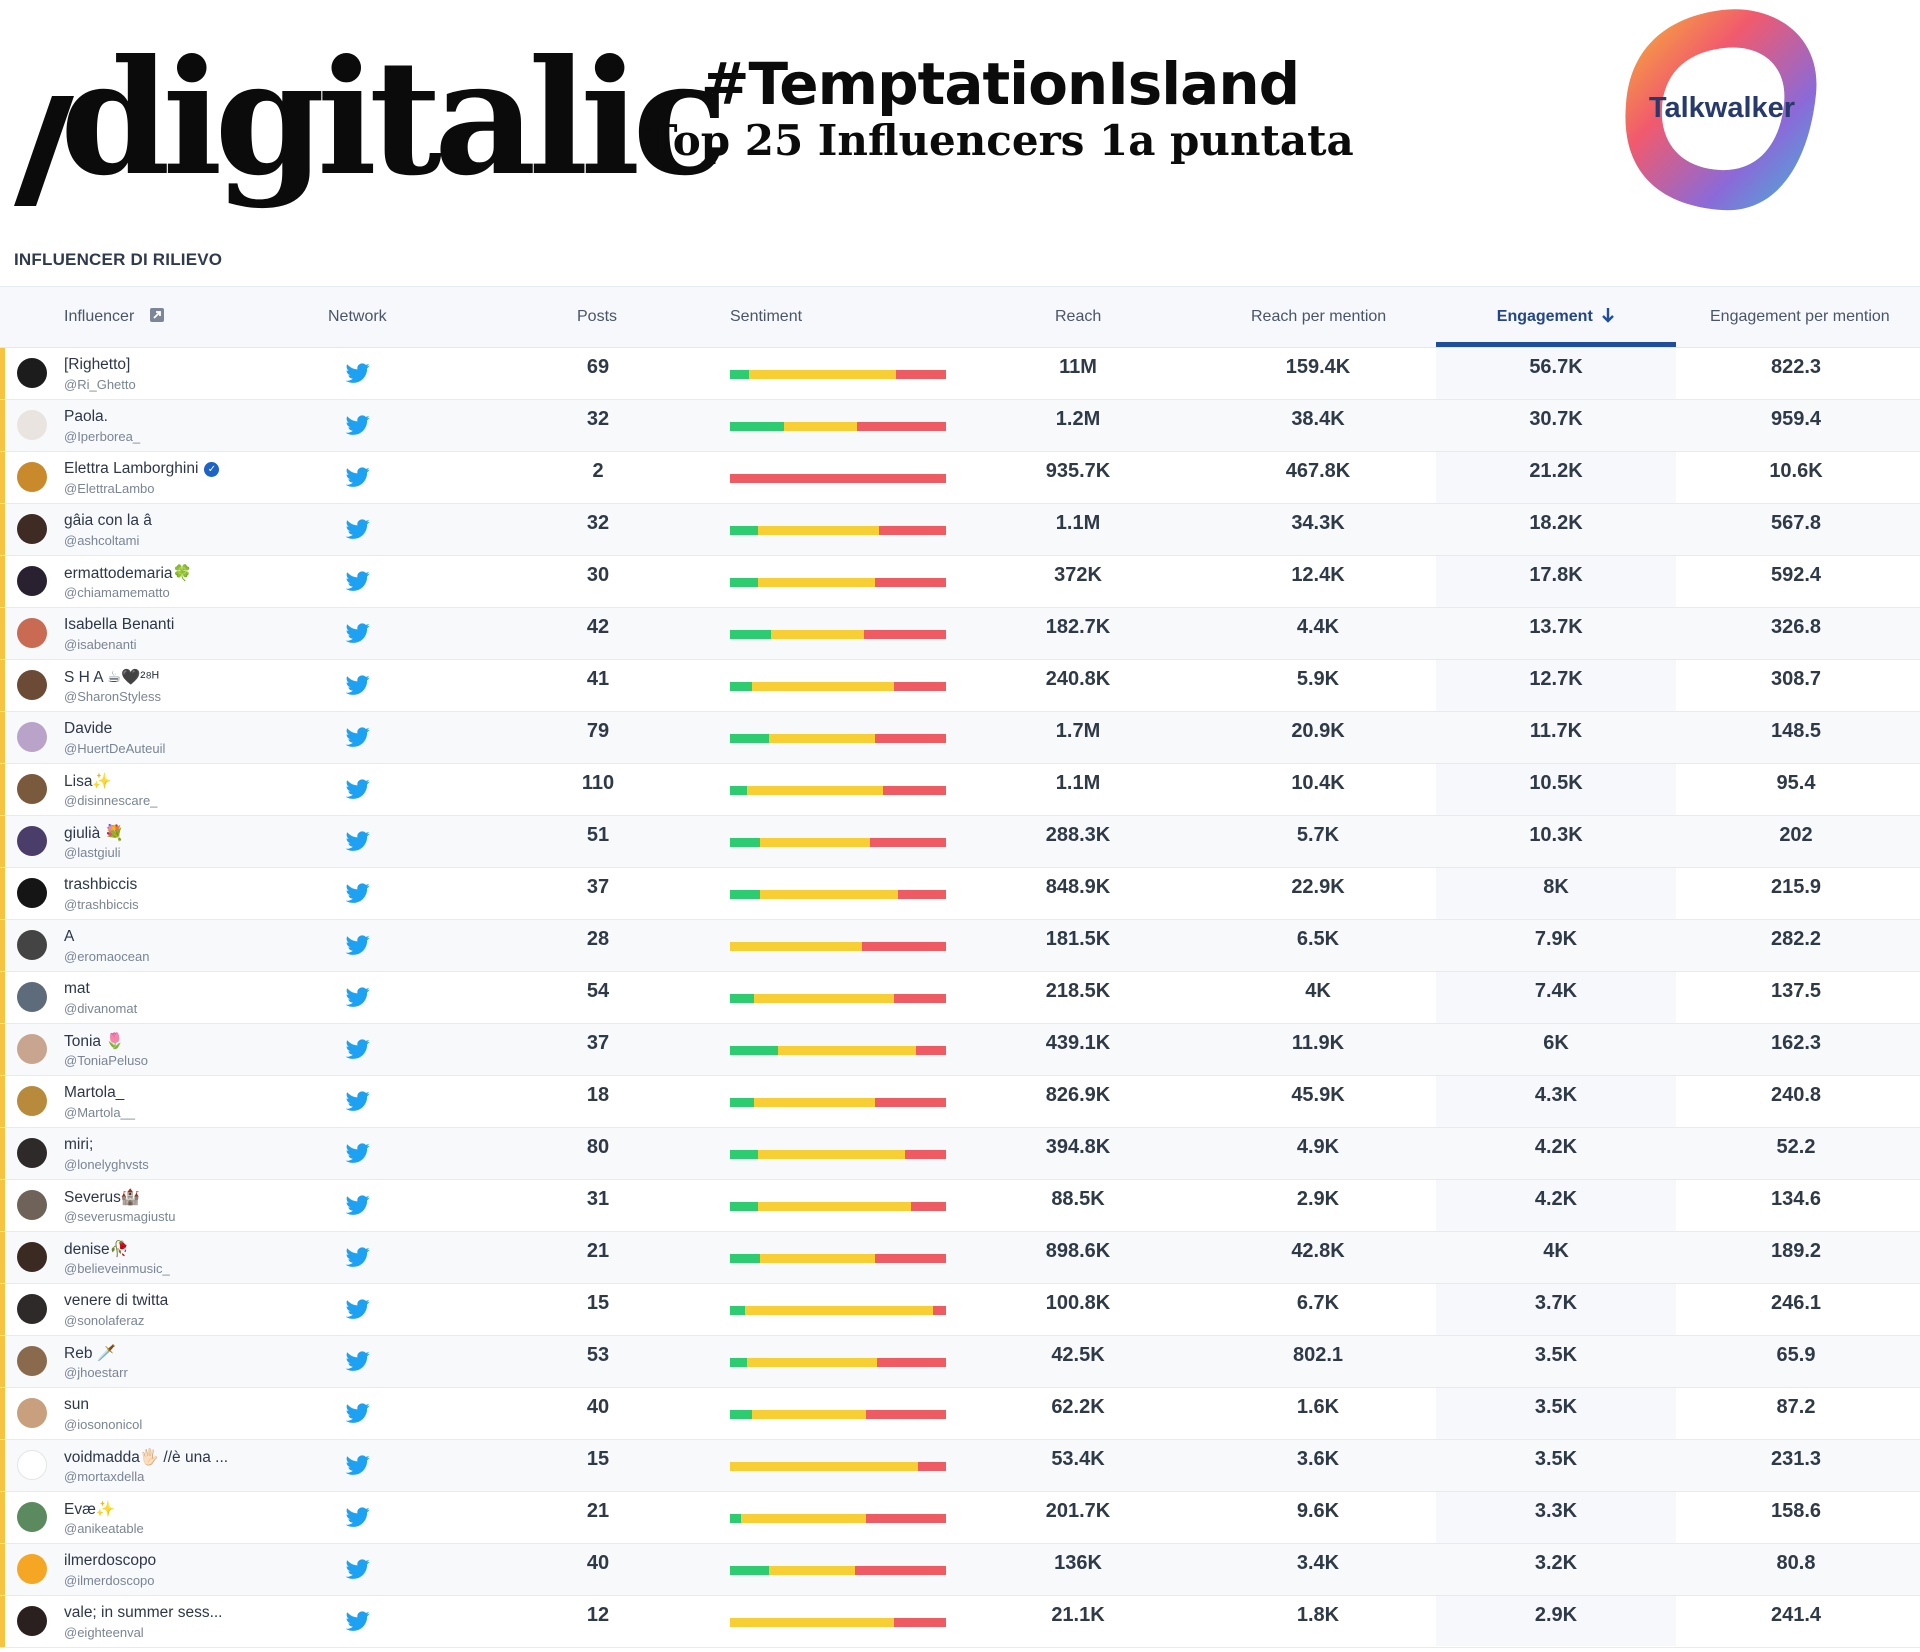 This screenshot has width=1920, height=1652. What do you see at coordinates (100, 644) in the screenshot?
I see `influencer-handle: @isabenanti` at bounding box center [100, 644].